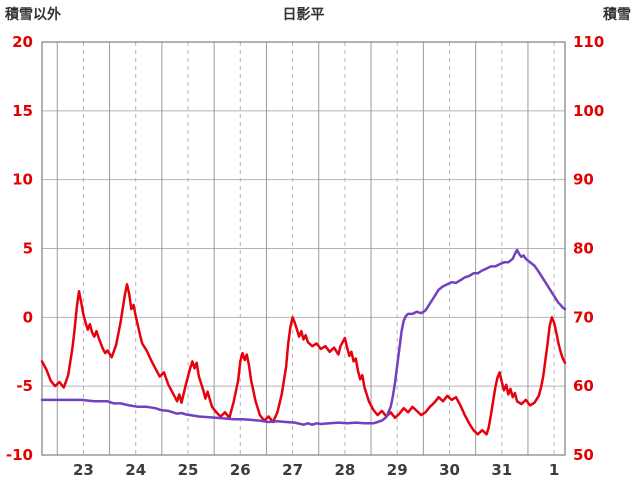  Describe the element at coordinates (22, 42) in the screenshot. I see `left-axis-tick-label: 20` at that location.